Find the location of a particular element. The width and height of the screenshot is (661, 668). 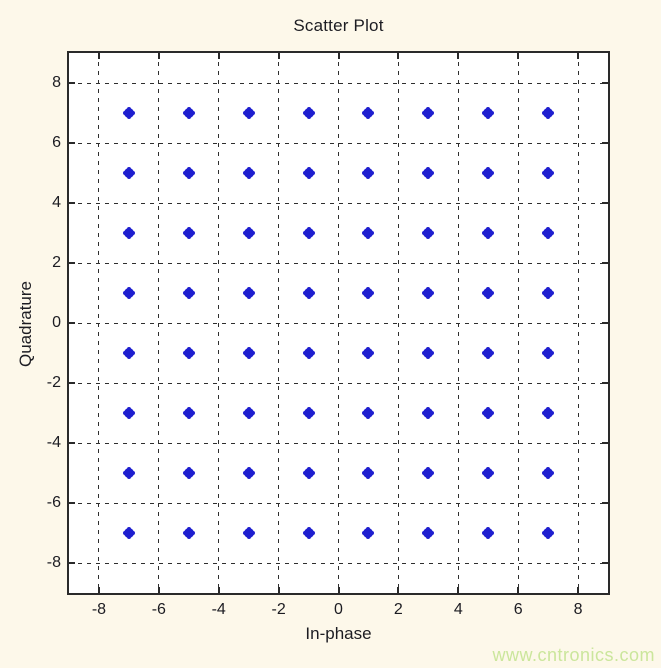

y-tick-label: 8 is located at coordinates (56, 82).